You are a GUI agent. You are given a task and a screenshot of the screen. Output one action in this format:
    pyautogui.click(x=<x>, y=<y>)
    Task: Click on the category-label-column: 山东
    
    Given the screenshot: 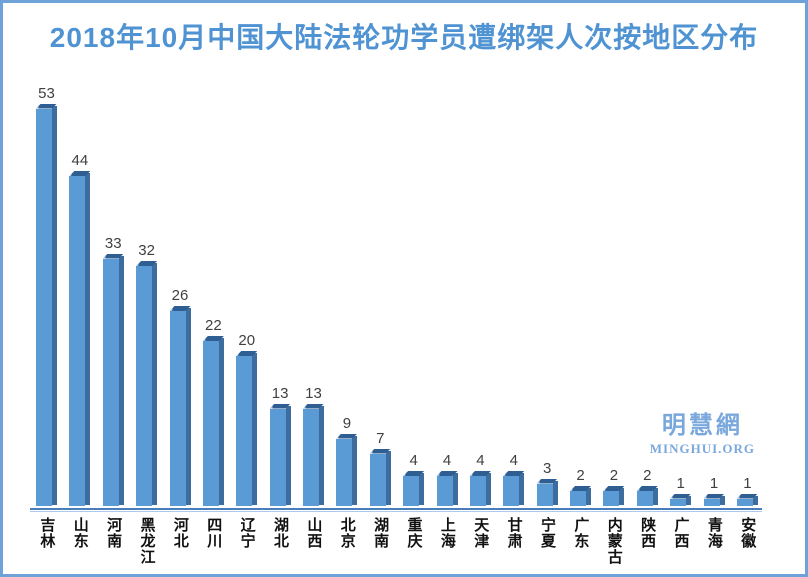 What is the action you would take?
    pyautogui.click(x=79, y=541)
    